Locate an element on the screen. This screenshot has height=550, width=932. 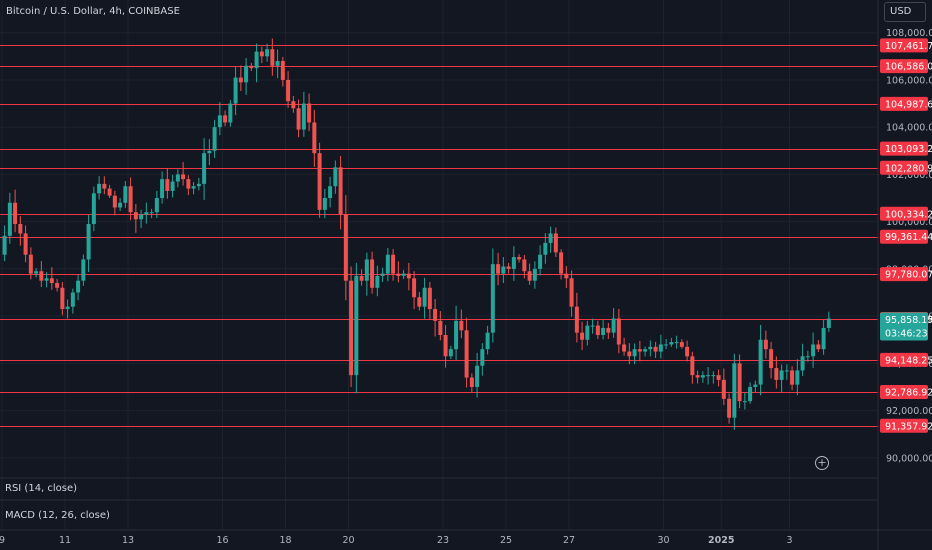
add-icon: + is located at coordinates (822, 463).